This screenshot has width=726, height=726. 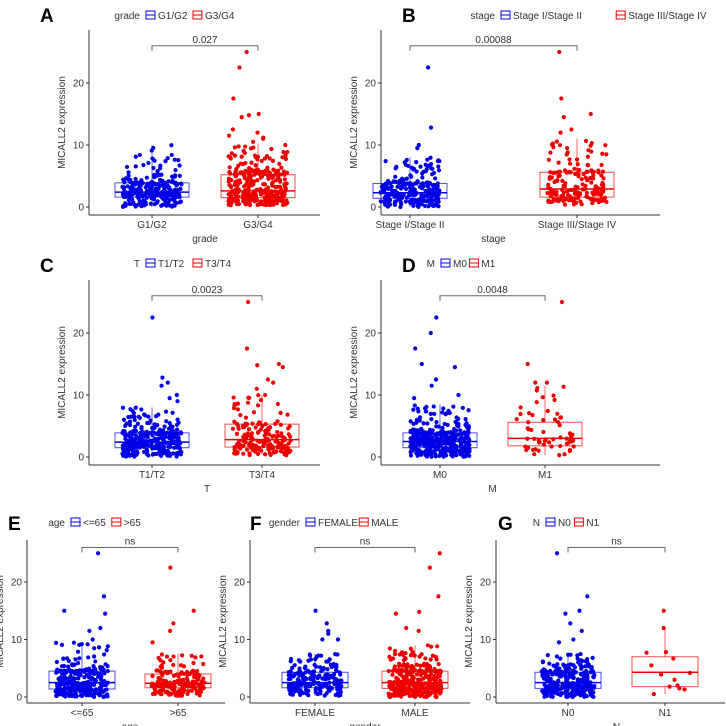 What do you see at coordinates (592, 523) in the screenshot?
I see `legend-entry: N1` at bounding box center [592, 523].